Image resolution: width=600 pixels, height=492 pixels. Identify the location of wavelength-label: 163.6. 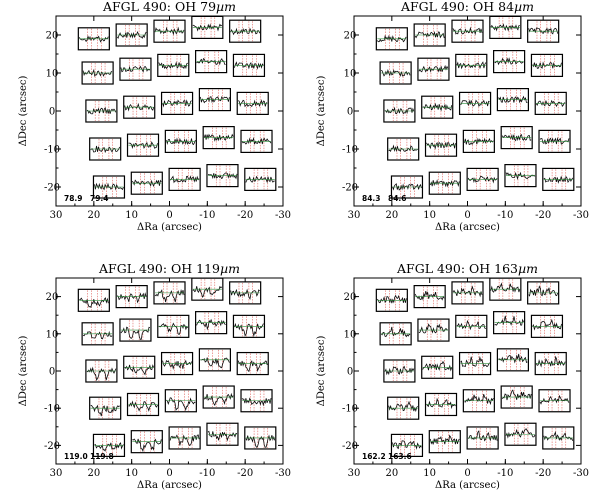
(400, 456).